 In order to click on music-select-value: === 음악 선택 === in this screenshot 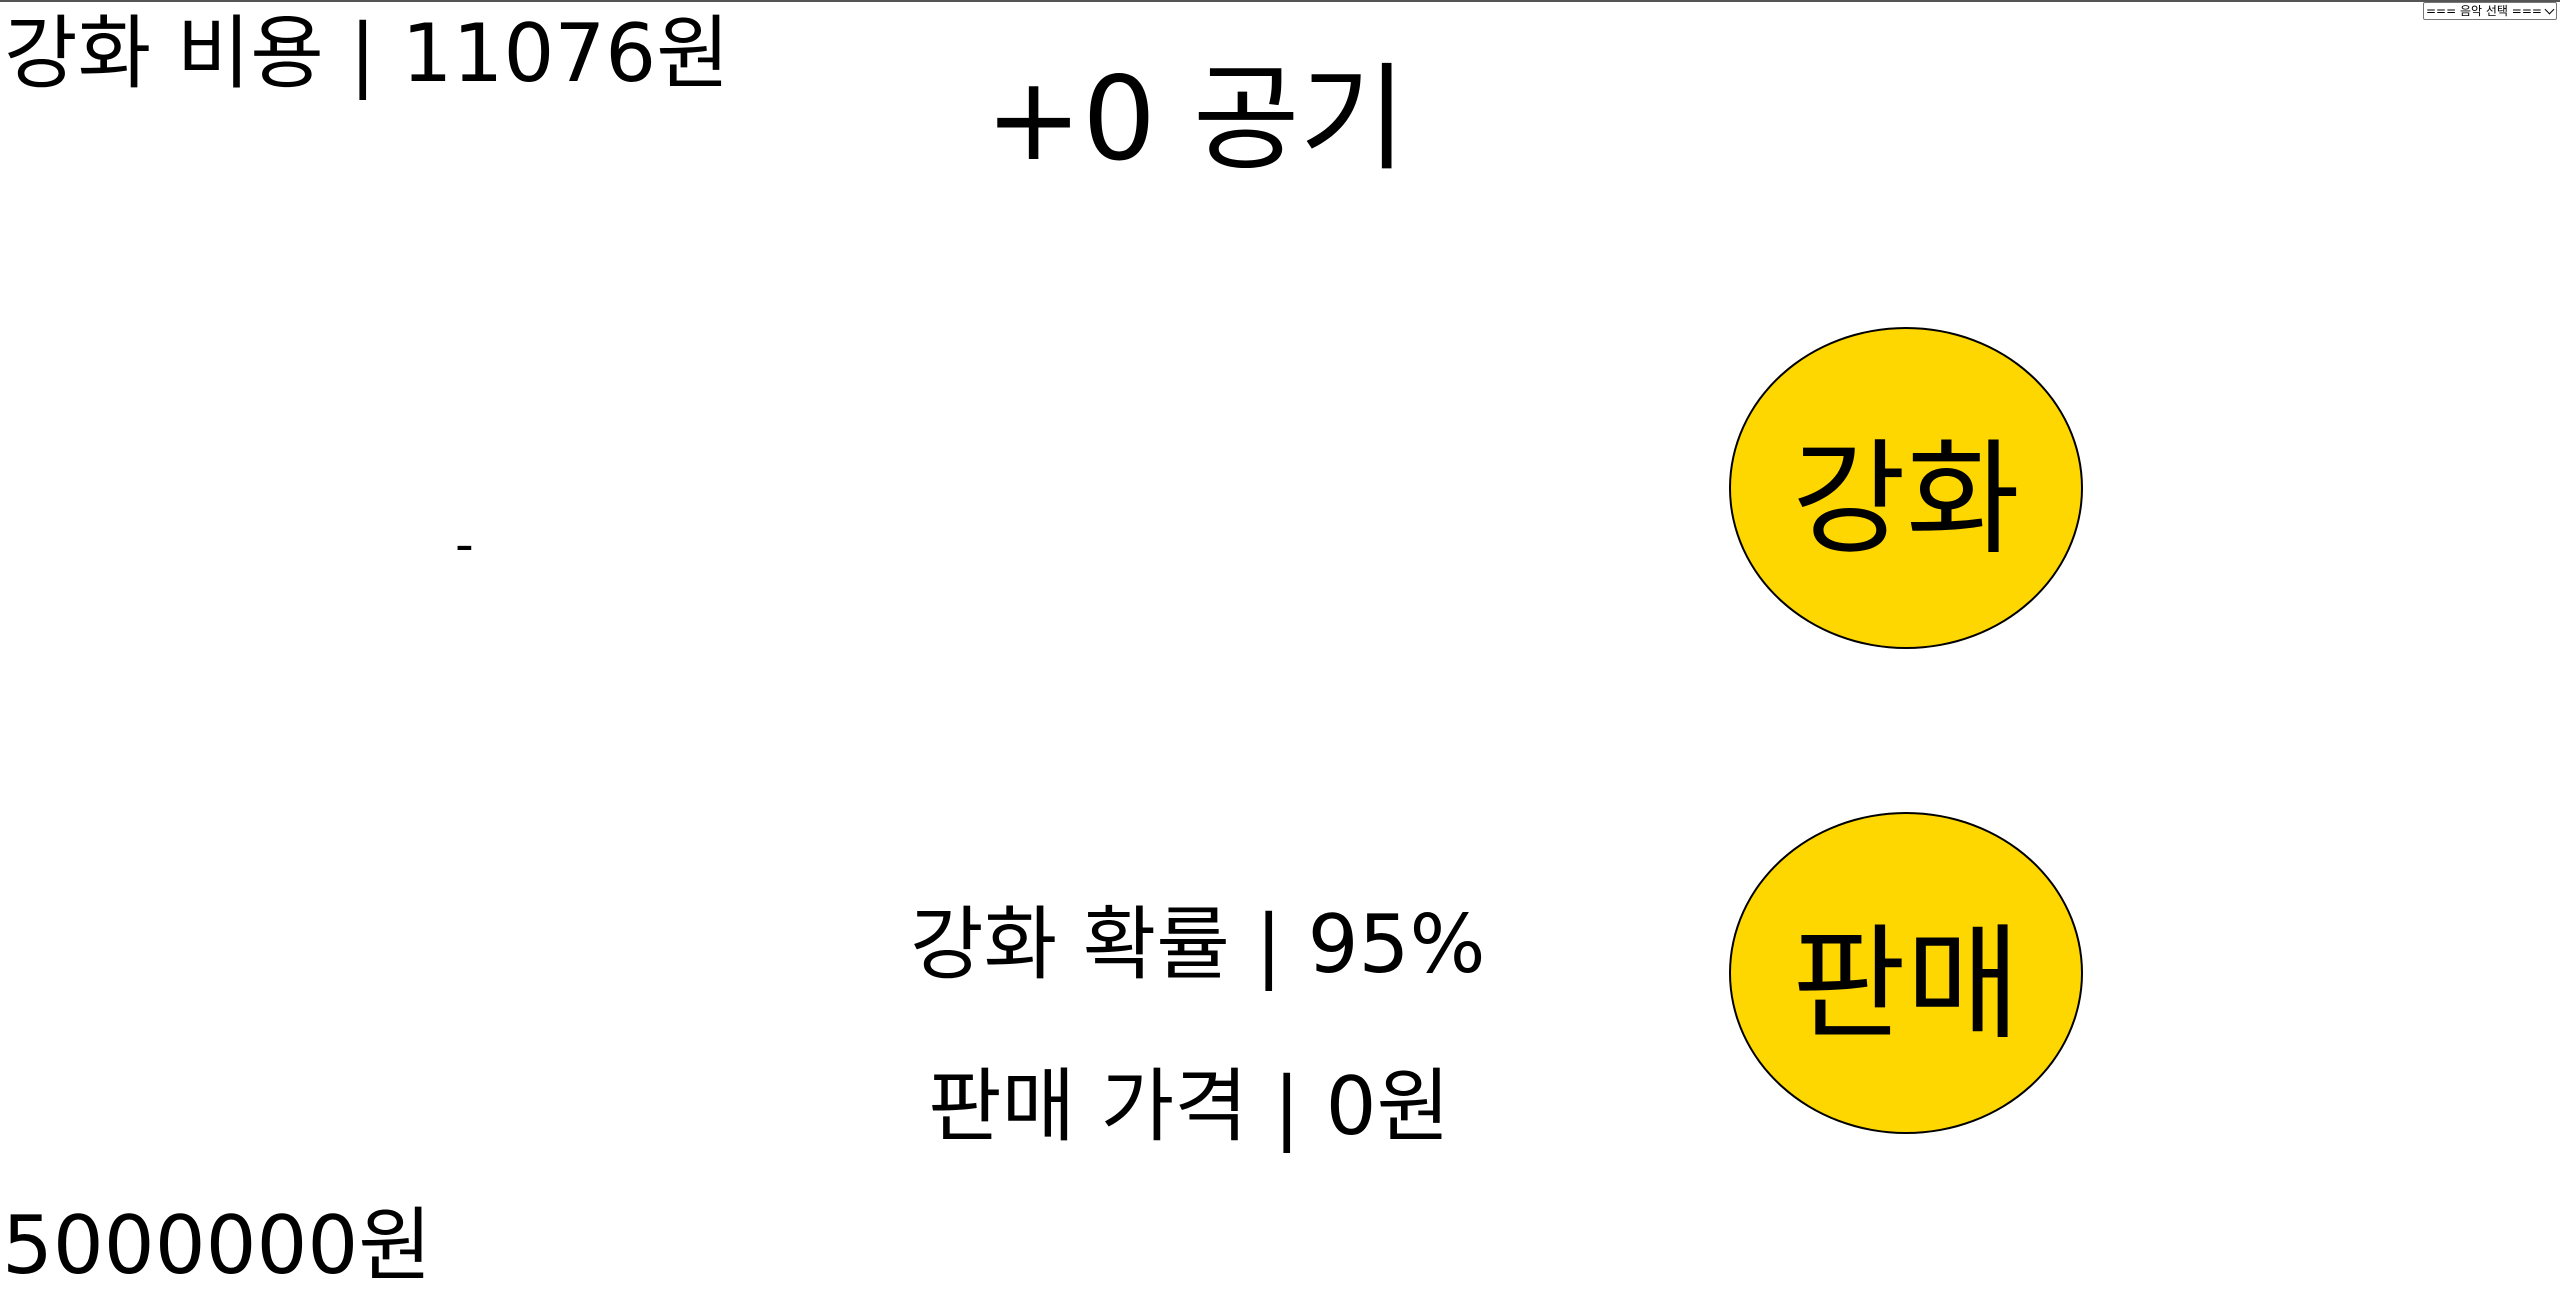, I will do `click(2484, 11)`.